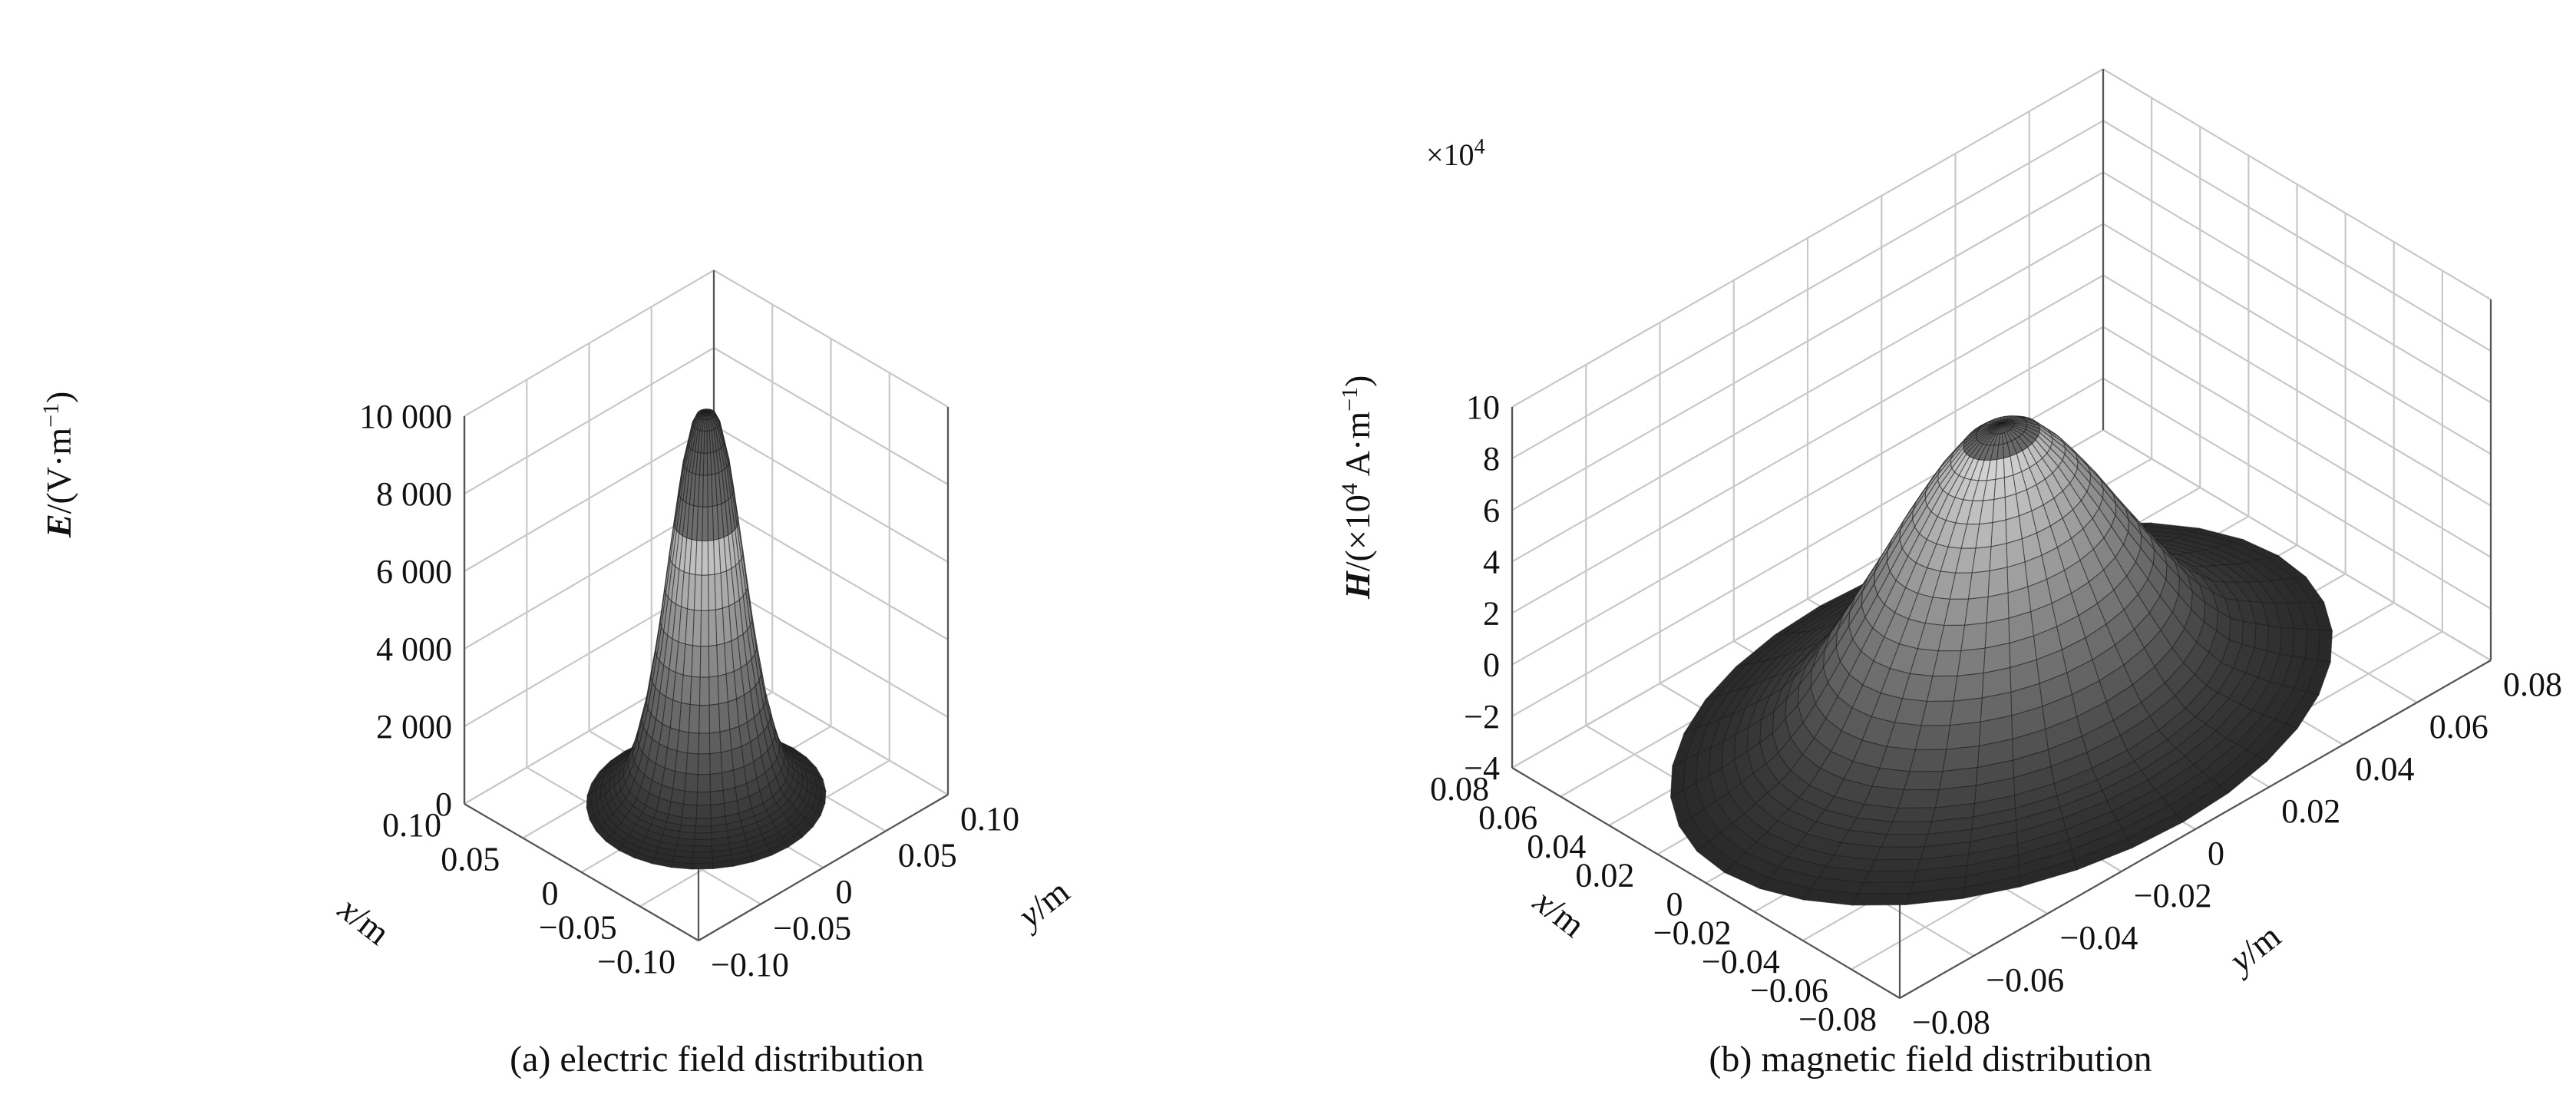  I want to click on y-tick-label: 0.10, so click(989, 819).